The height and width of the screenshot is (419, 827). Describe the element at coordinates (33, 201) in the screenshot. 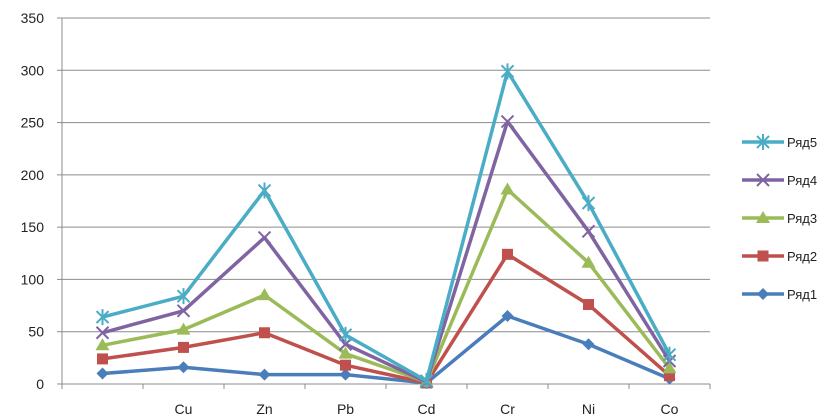

I see `y-axis-ticks: 0 50 100 150 200 250 300 350` at that location.